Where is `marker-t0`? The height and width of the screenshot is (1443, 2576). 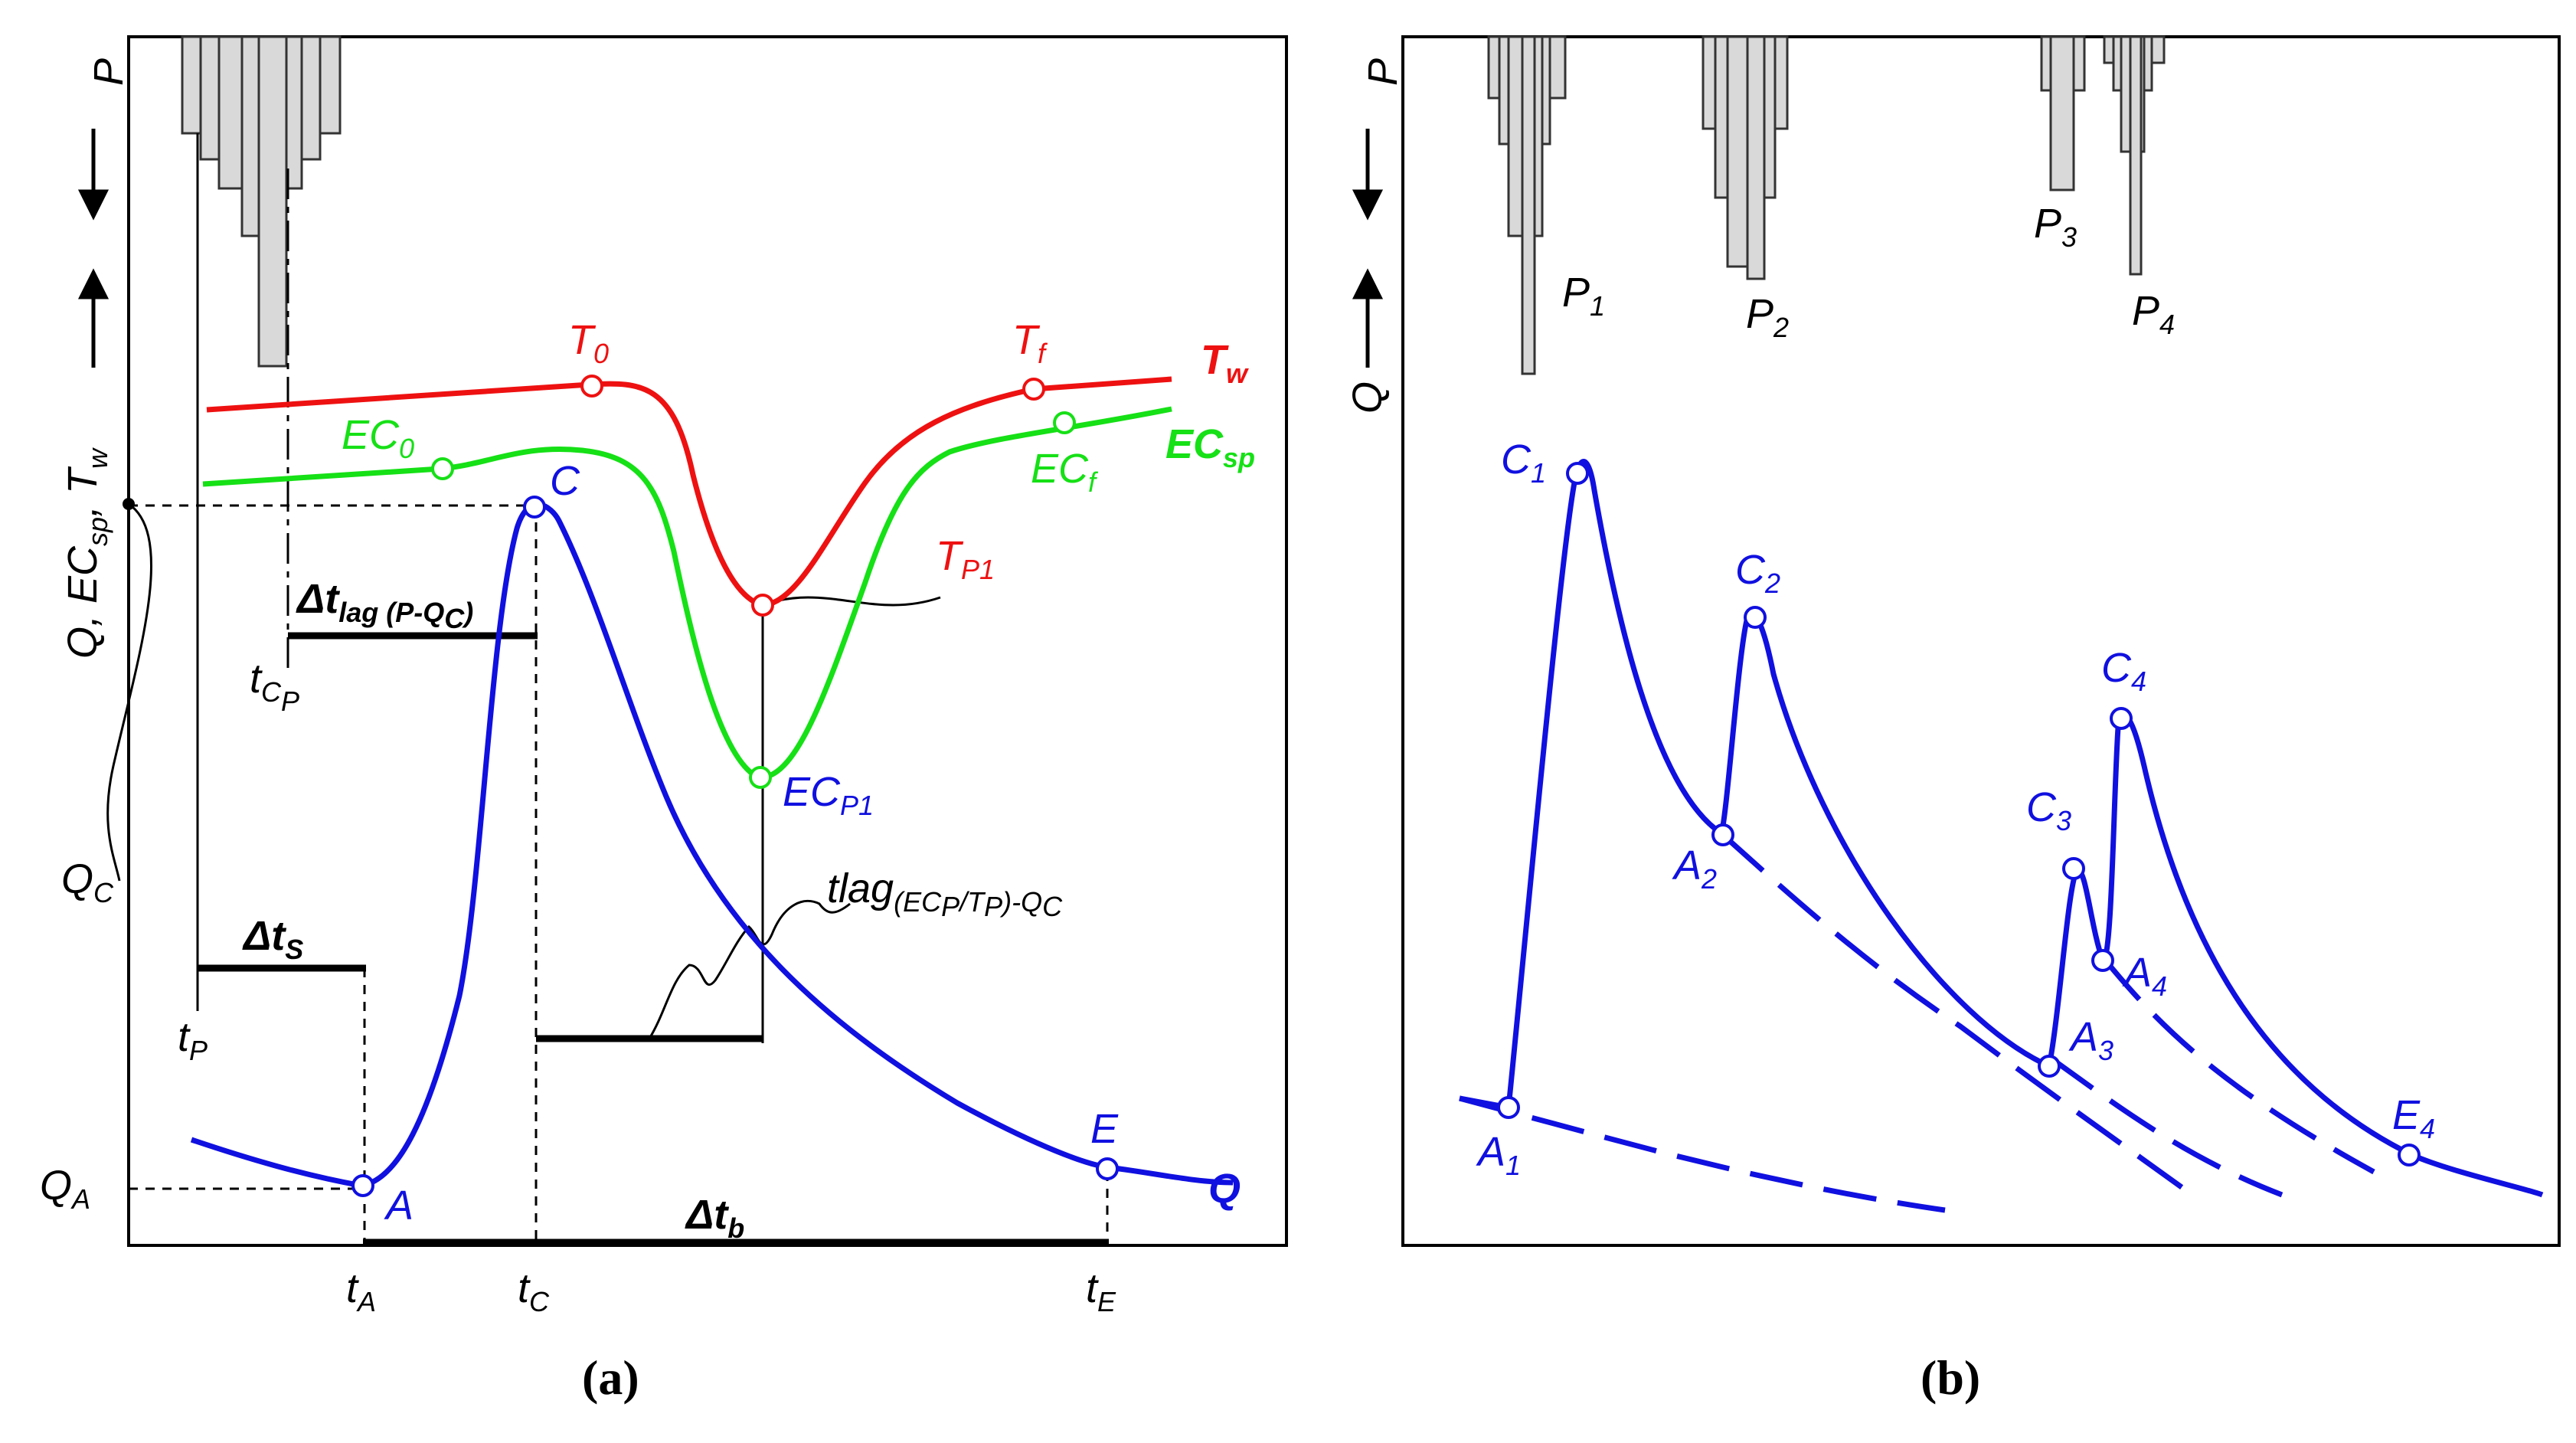
marker-t0 is located at coordinates (591, 386).